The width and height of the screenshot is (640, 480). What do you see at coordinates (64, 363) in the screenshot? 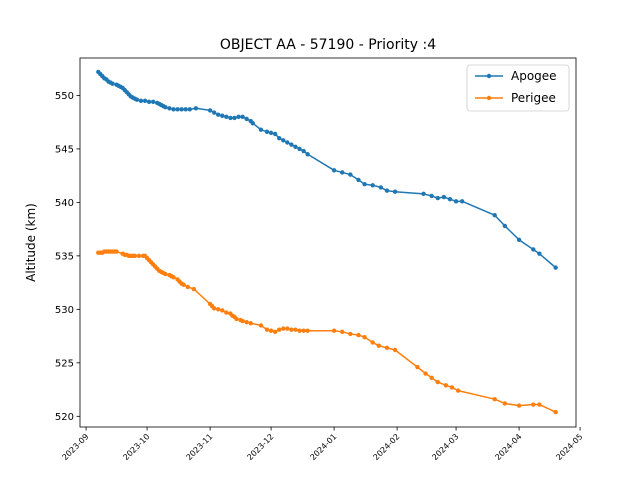
I see `y-tick-label: 525` at bounding box center [64, 363].